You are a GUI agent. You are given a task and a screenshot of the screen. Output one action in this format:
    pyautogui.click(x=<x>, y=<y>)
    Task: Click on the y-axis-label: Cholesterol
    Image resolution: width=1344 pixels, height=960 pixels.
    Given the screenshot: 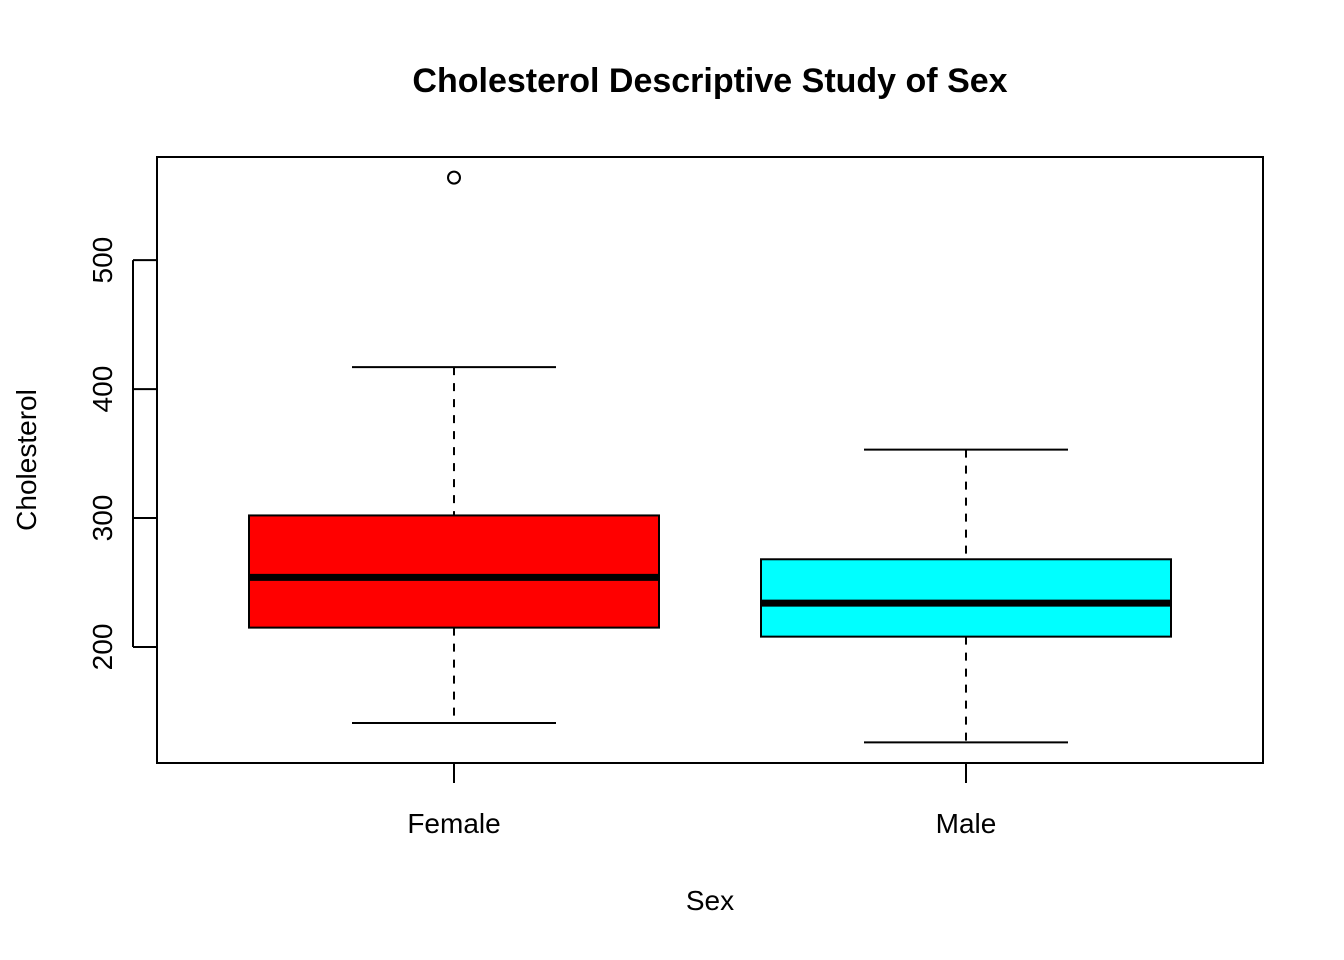 What is the action you would take?
    pyautogui.click(x=26, y=460)
    